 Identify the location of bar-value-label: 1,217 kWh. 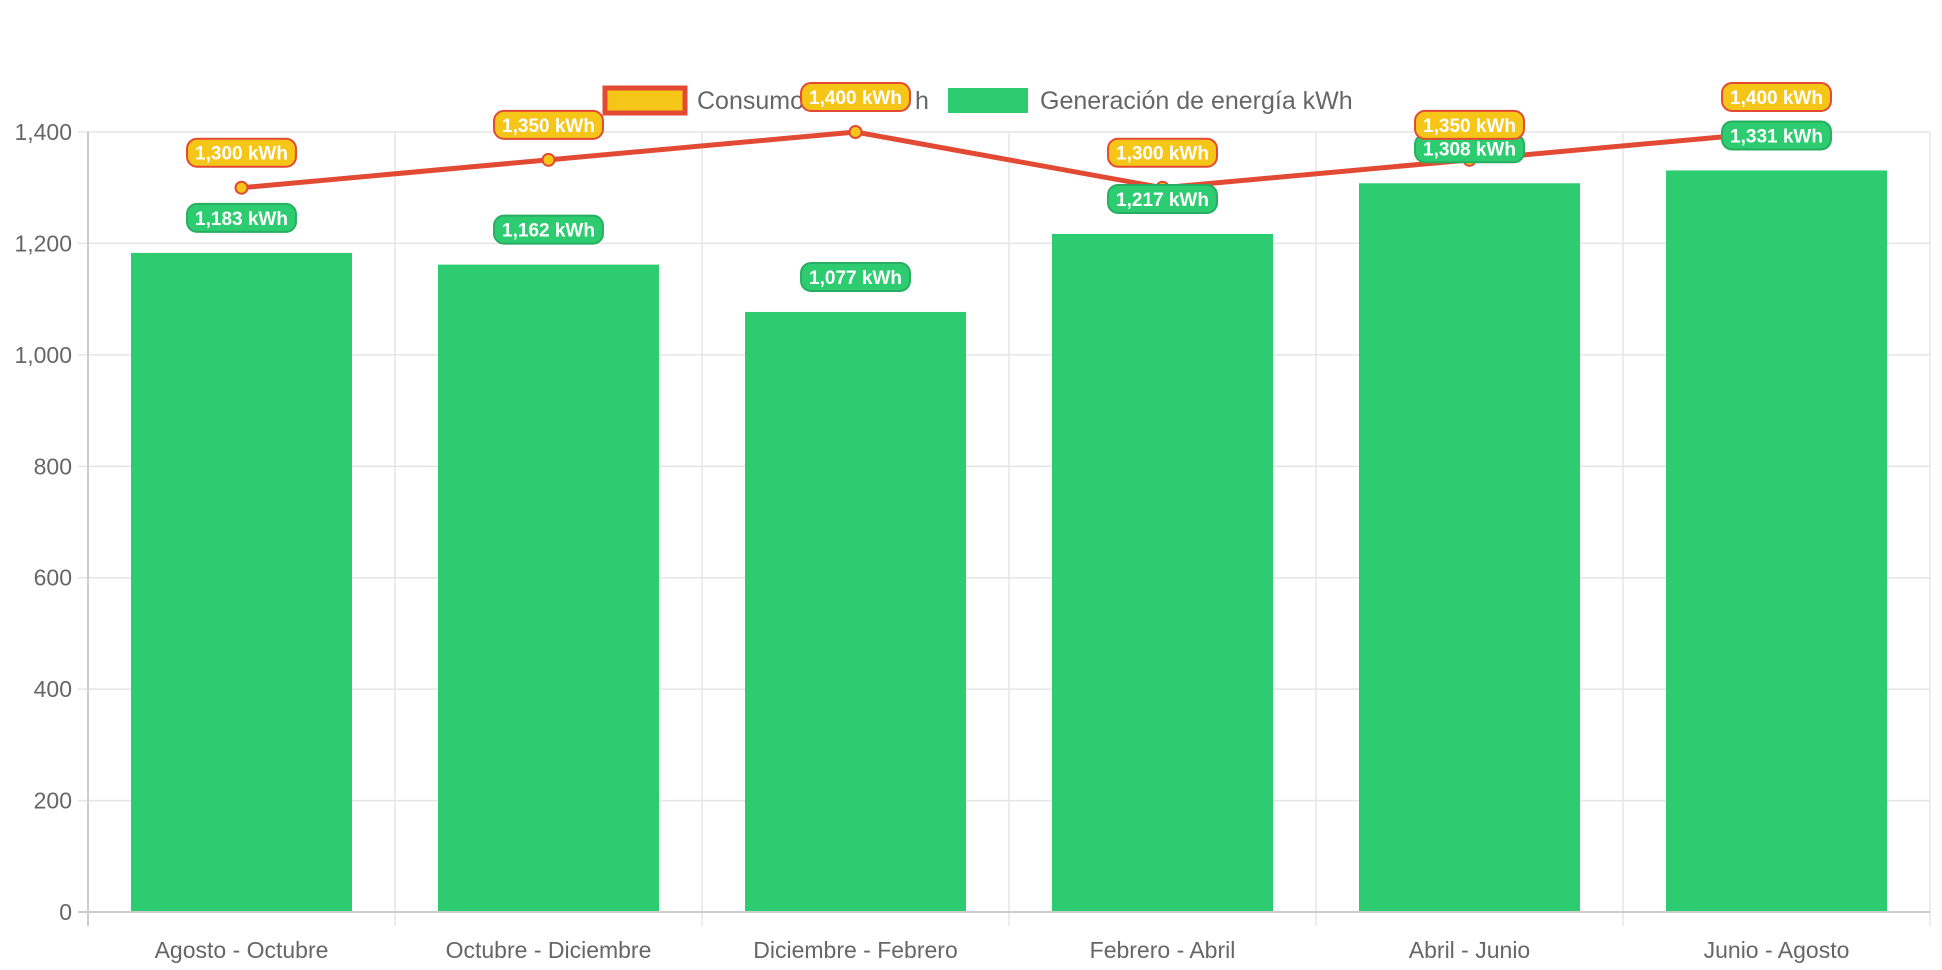
(1162, 198).